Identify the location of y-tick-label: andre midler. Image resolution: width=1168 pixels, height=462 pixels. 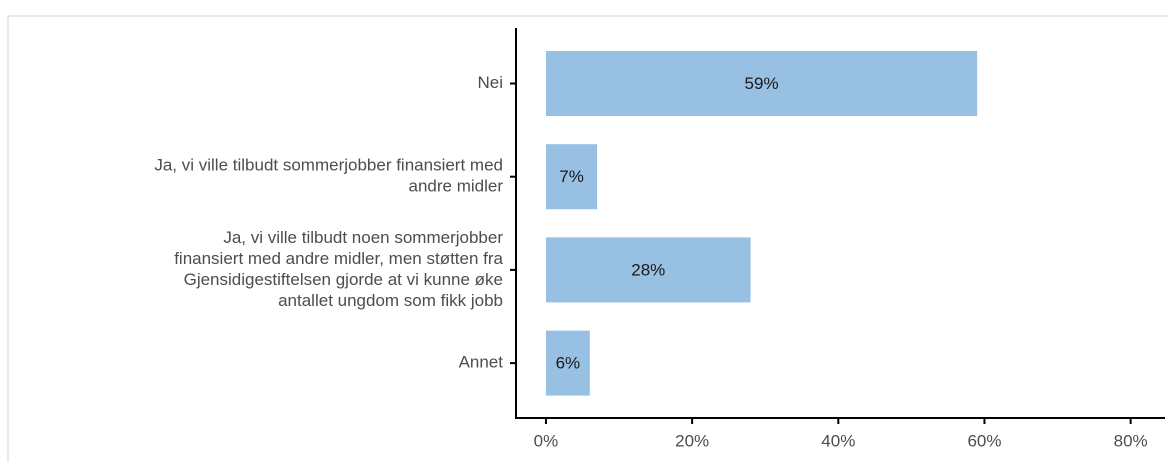
(456, 186).